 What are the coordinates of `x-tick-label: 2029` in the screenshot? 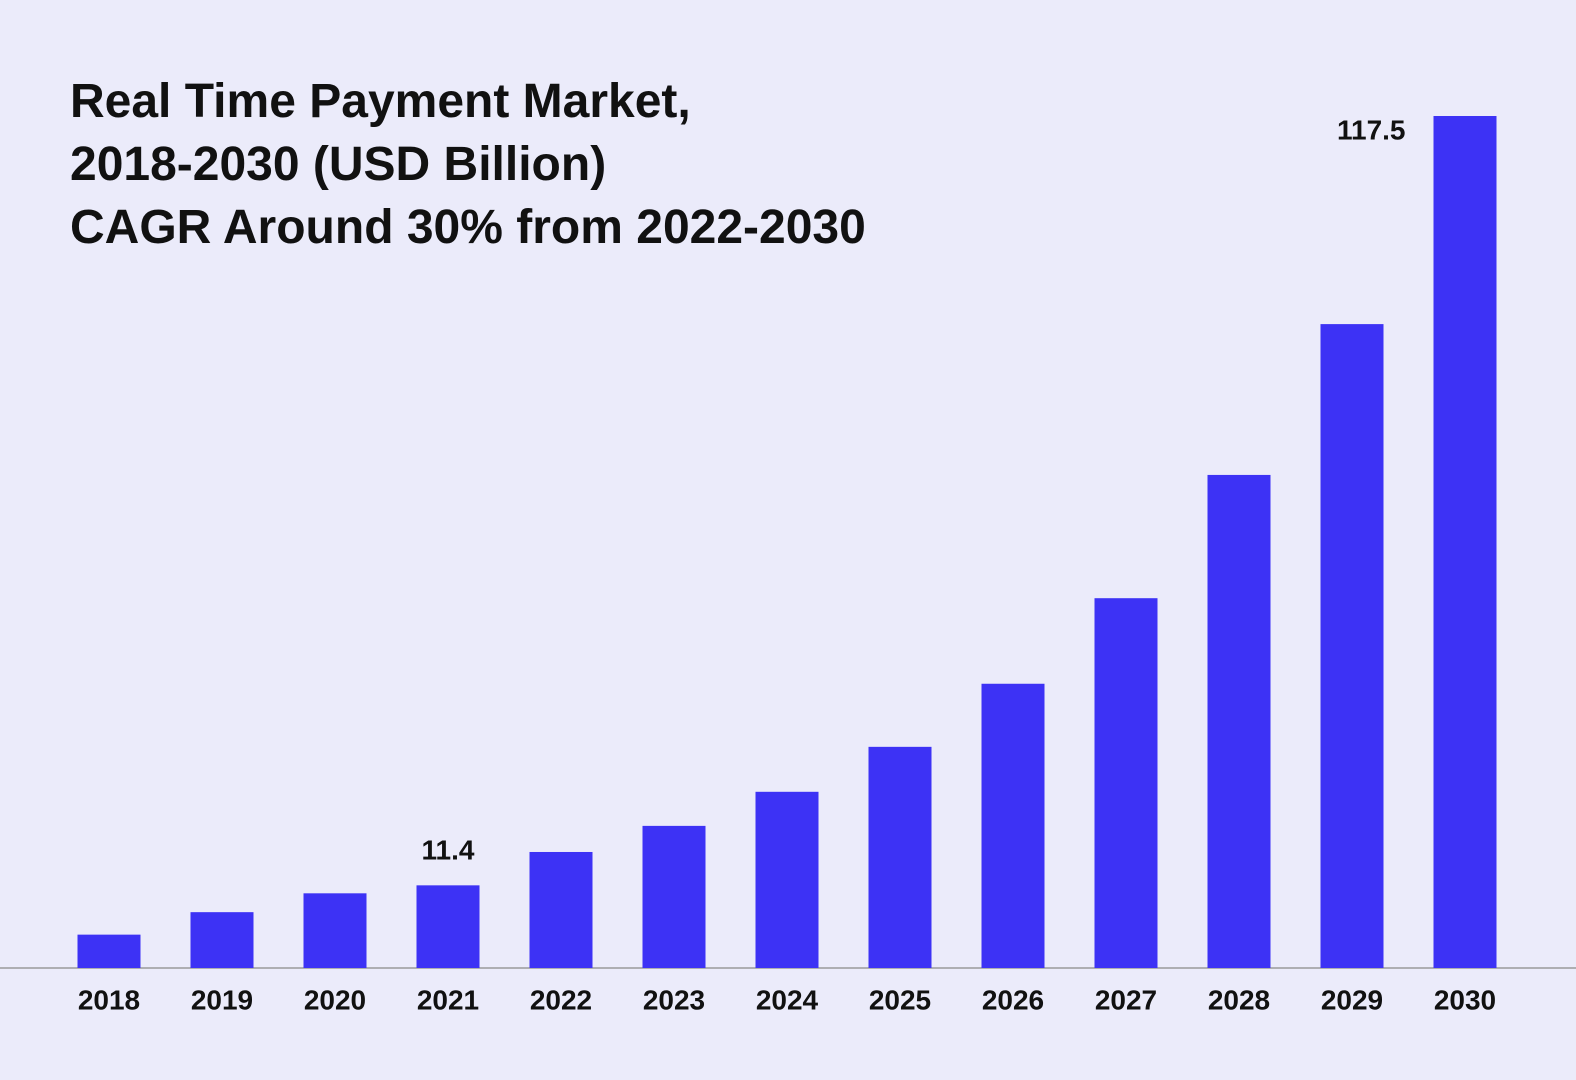 It's located at (1352, 999).